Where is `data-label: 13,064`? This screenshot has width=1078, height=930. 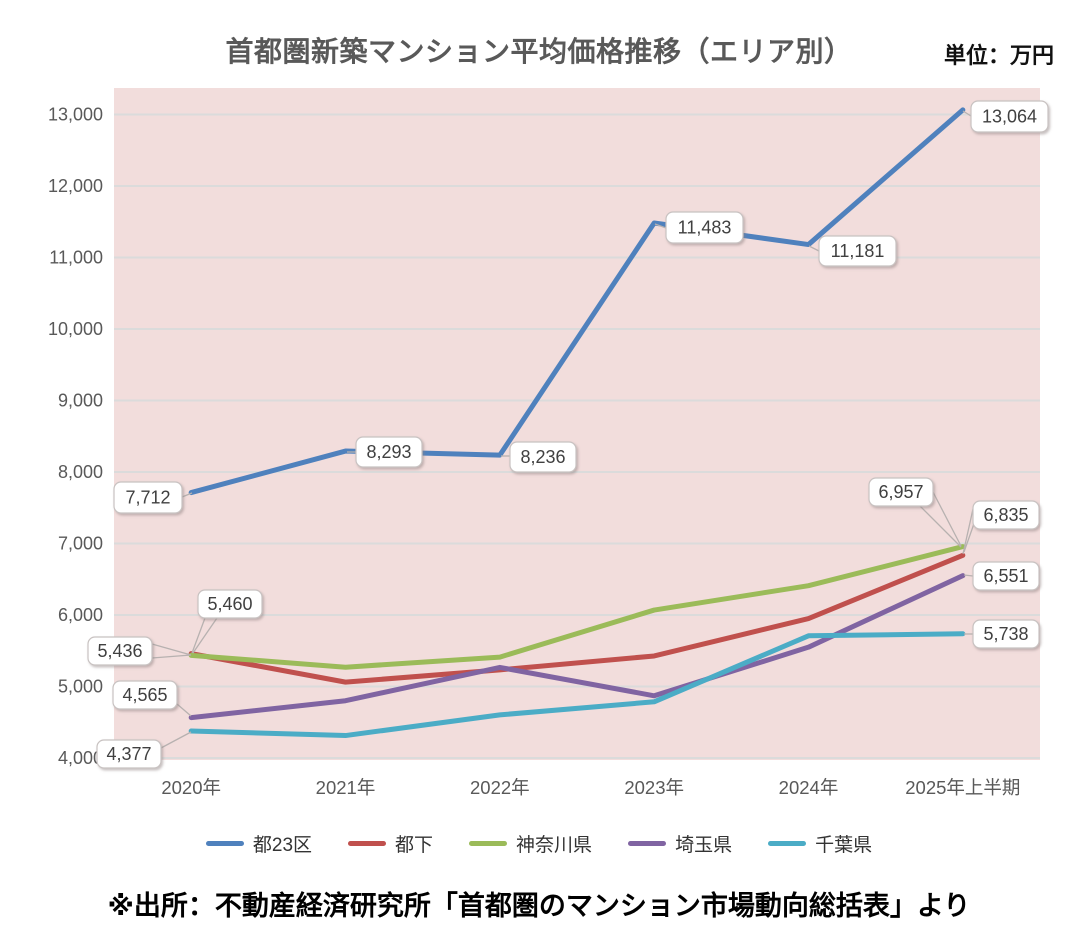
data-label: 13,064 is located at coordinates (1009, 117).